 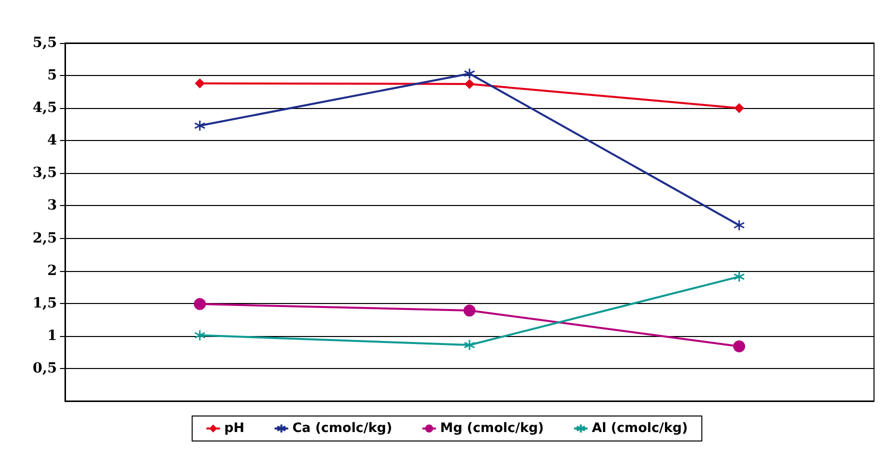 What do you see at coordinates (44, 238) in the screenshot?
I see `y-tick-label: 2,5` at bounding box center [44, 238].